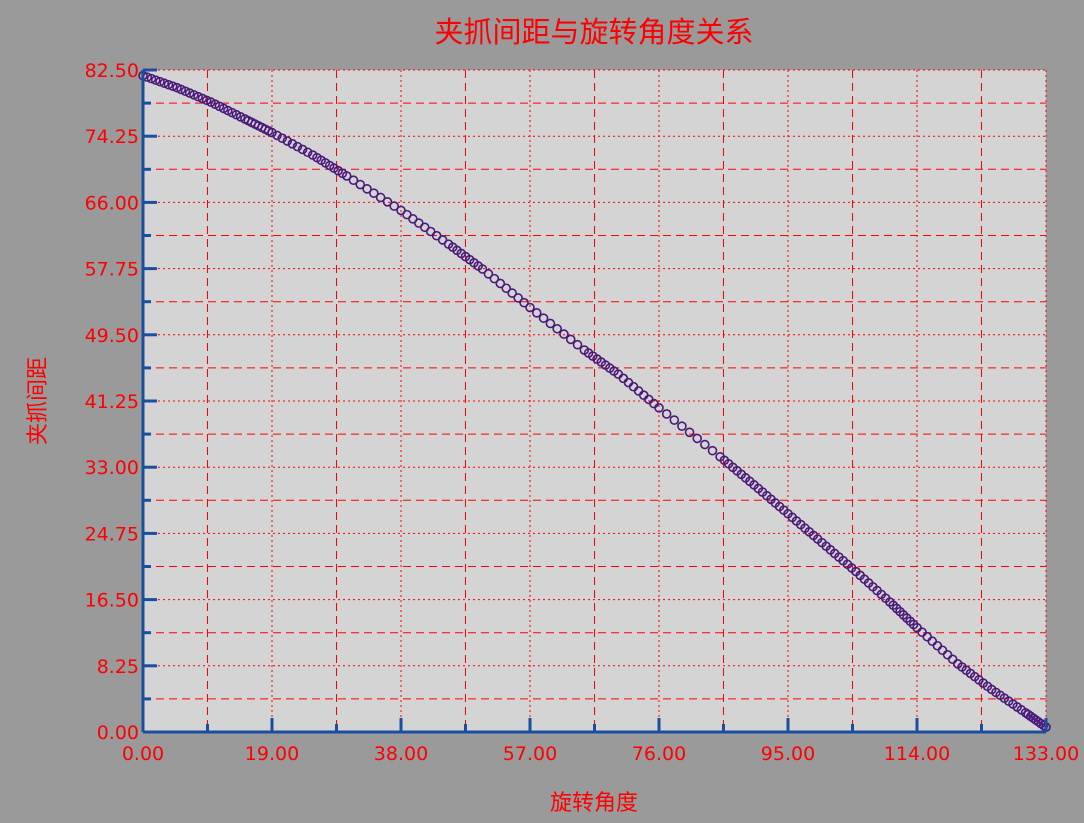 This screenshot has height=823, width=1084. Describe the element at coordinates (38, 401) in the screenshot. I see `y-axis-label: 夹抓间距` at that location.